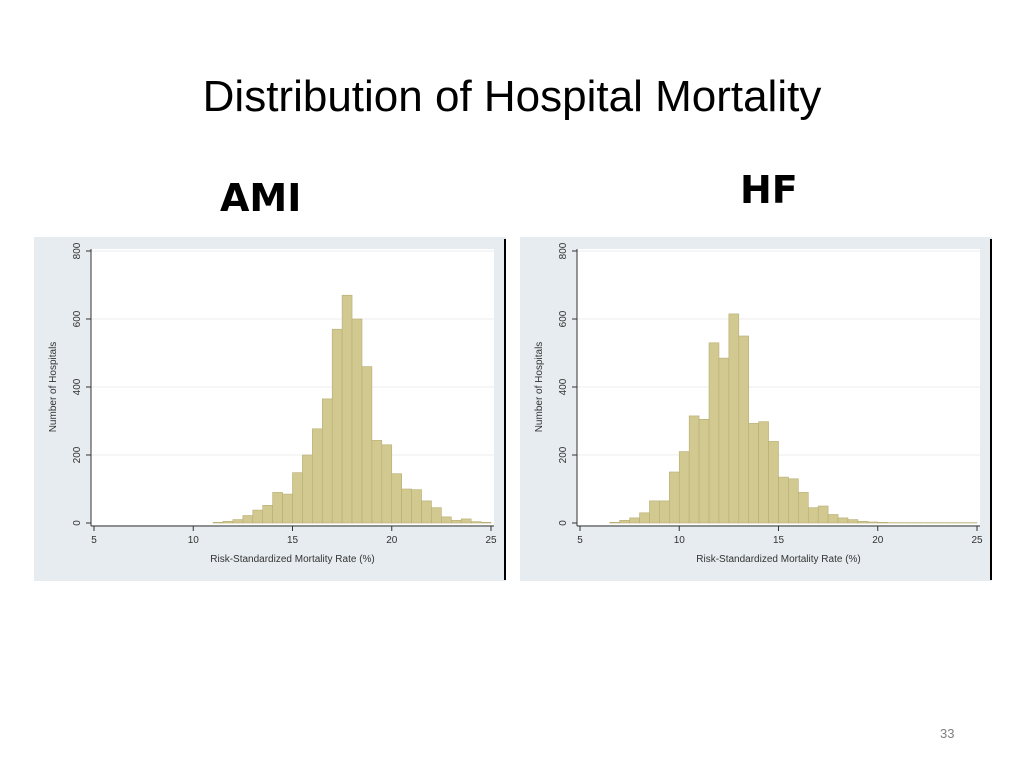 The height and width of the screenshot is (768, 1024). I want to click on hf-panel-title: HF, so click(769, 190).